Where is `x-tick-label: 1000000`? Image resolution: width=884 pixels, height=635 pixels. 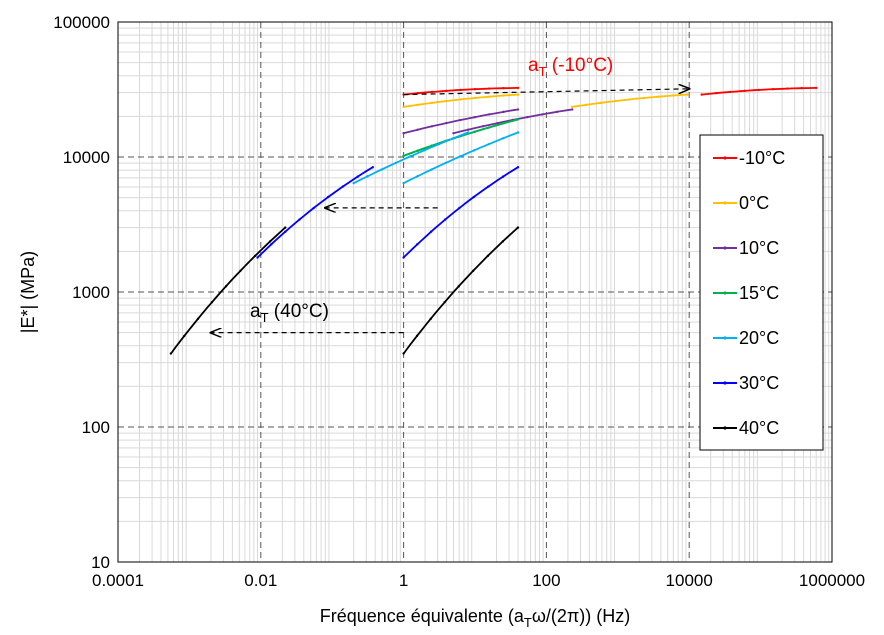 x-tick-label: 1000000 is located at coordinates (832, 580).